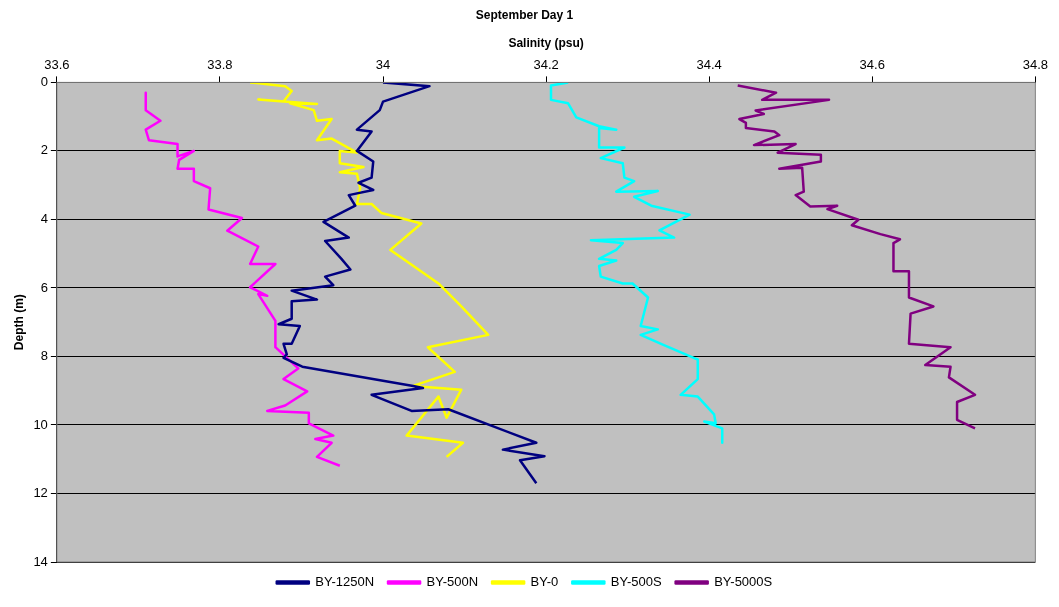  I want to click on x-tick-label: 34.4, so click(709, 65).